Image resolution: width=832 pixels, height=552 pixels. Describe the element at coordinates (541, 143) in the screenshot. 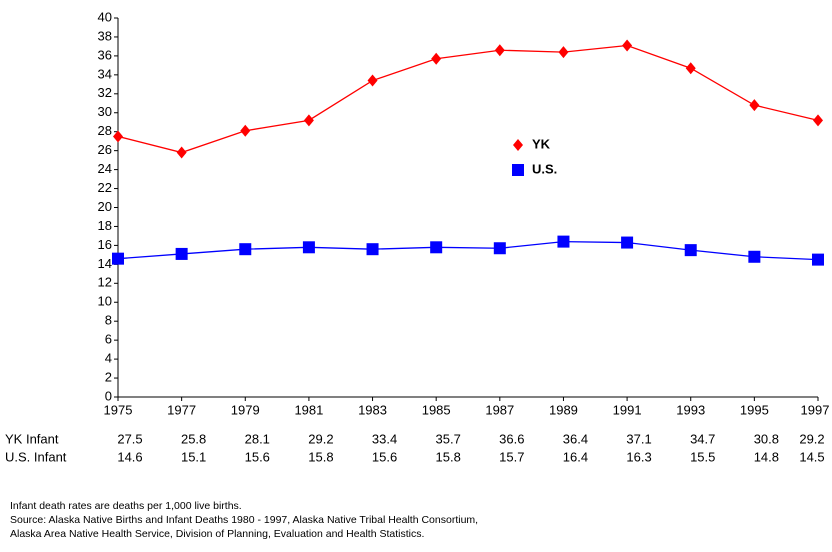

I see `legend-label: YK` at that location.